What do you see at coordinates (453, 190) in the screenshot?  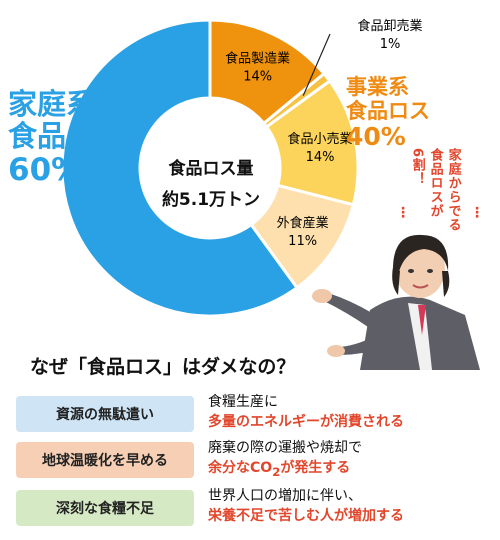 I see `speech-line1: 家庭からでる` at bounding box center [453, 190].